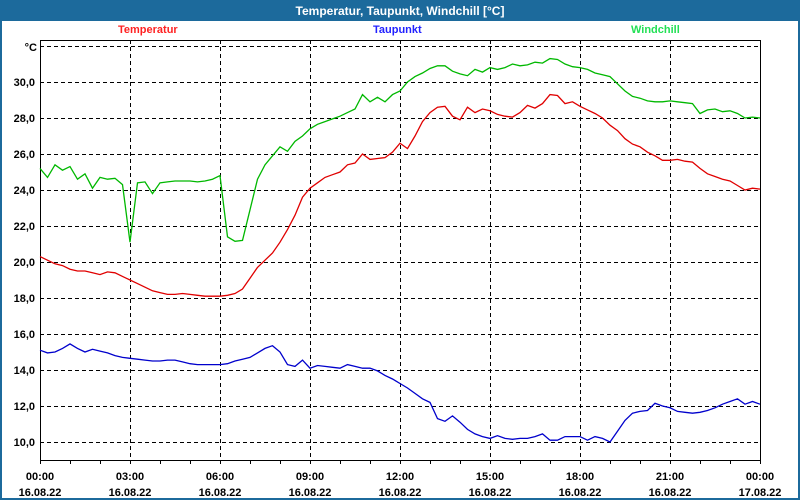 This screenshot has height=500, width=800. I want to click on svg-text: 18:00, so click(580, 477).